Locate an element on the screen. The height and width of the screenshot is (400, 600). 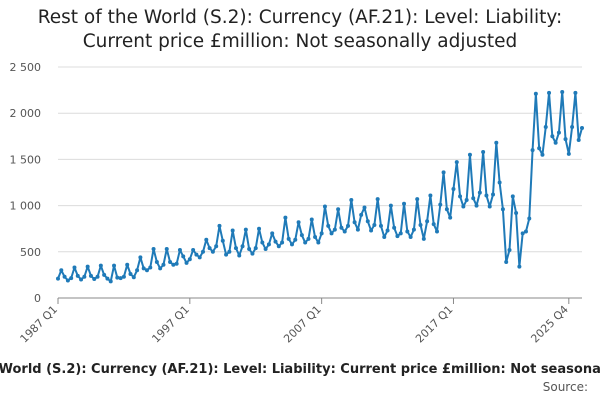
x-tick-label: 1997 Q1 is located at coordinates (170, 324).